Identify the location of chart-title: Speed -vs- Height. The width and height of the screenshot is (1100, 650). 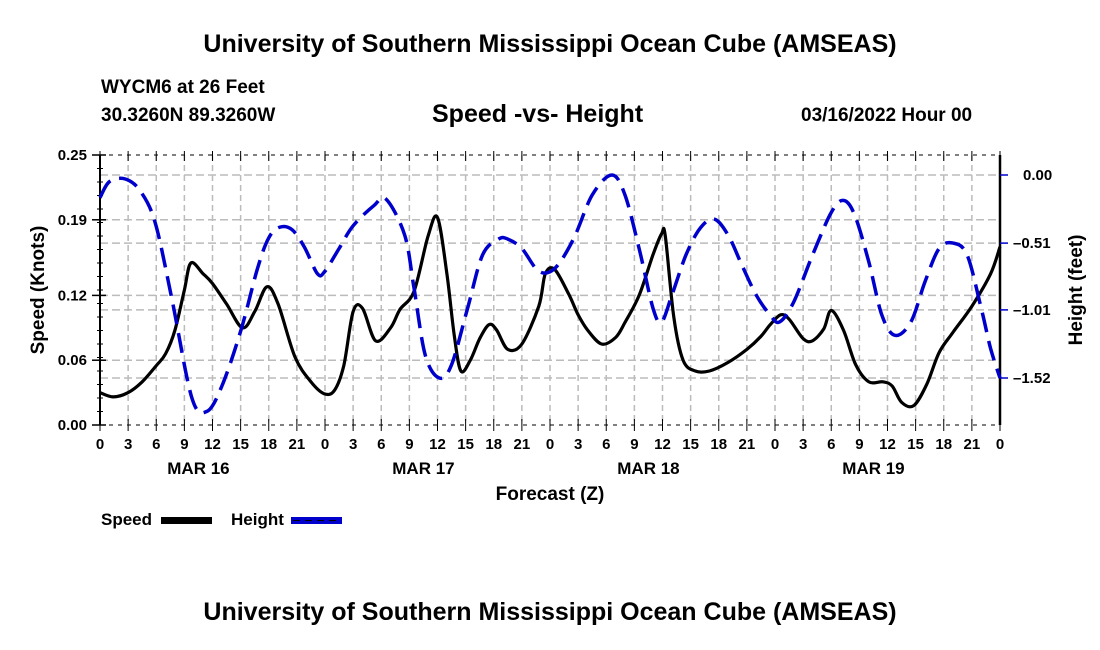
(538, 114).